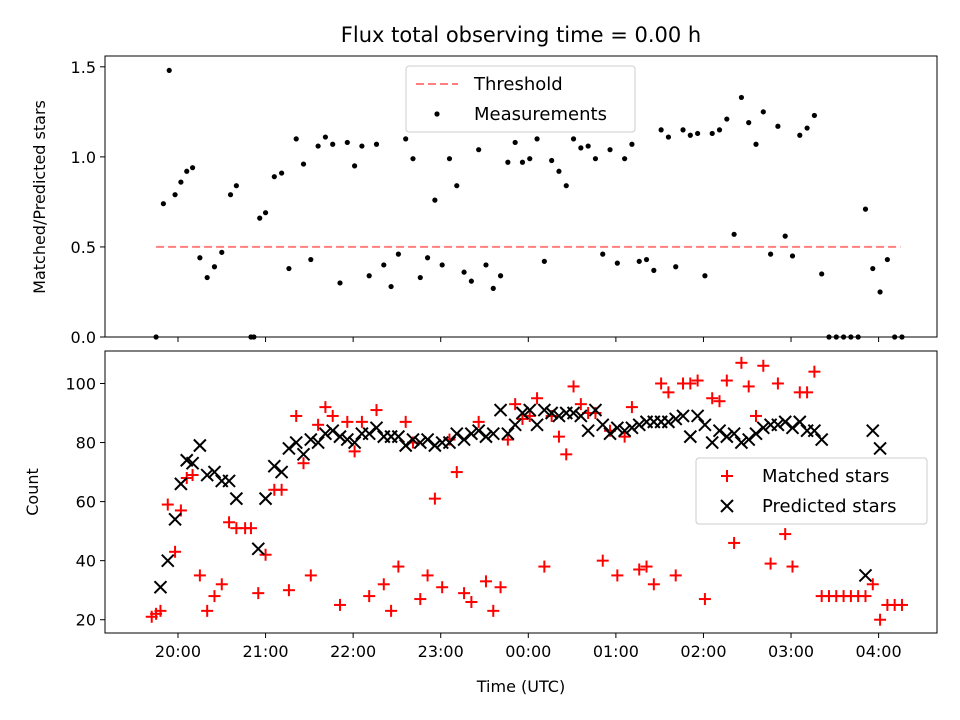  What do you see at coordinates (811, 491) in the screenshot?
I see `bottom-legend-box` at bounding box center [811, 491].